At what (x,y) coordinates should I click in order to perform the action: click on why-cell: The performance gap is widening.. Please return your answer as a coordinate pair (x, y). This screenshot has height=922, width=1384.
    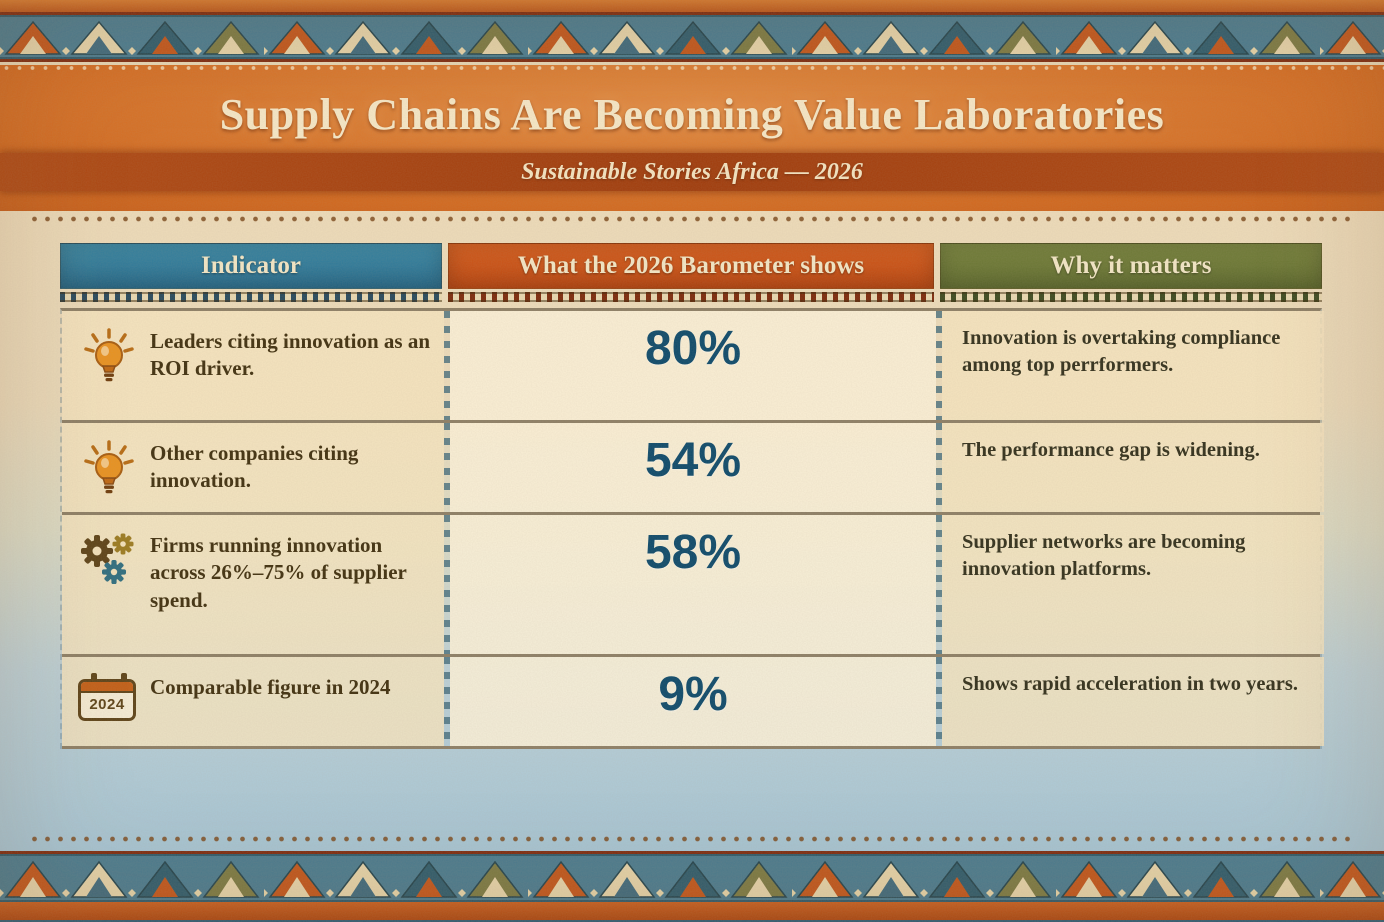
    Looking at the image, I should click on (1133, 467).